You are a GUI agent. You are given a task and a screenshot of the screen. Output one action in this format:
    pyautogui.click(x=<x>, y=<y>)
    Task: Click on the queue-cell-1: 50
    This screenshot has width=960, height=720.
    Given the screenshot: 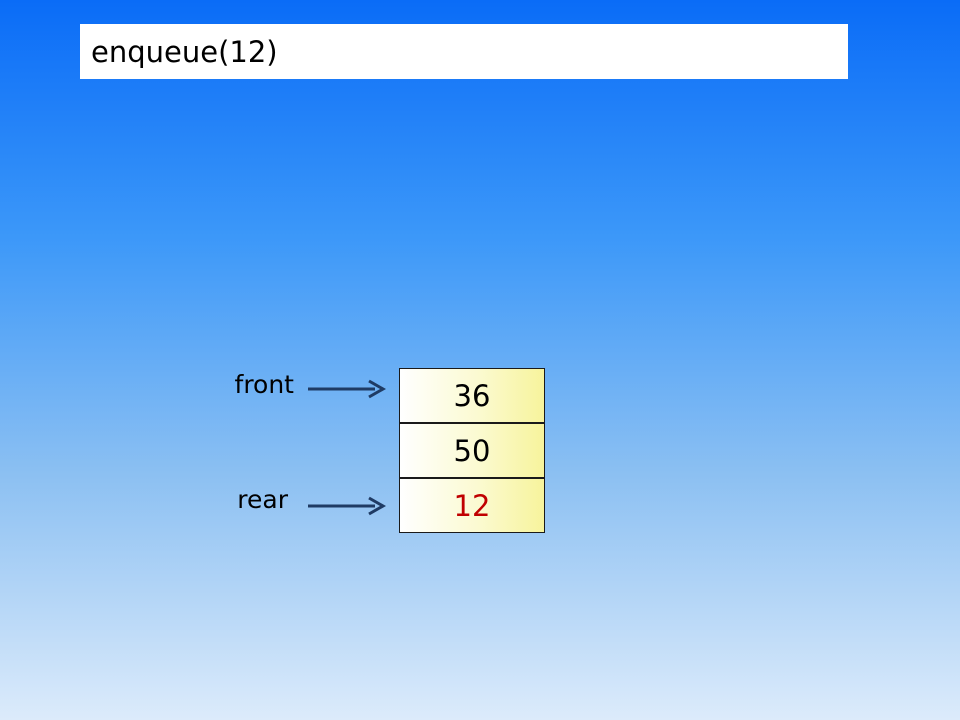 What is the action you would take?
    pyautogui.click(x=472, y=450)
    